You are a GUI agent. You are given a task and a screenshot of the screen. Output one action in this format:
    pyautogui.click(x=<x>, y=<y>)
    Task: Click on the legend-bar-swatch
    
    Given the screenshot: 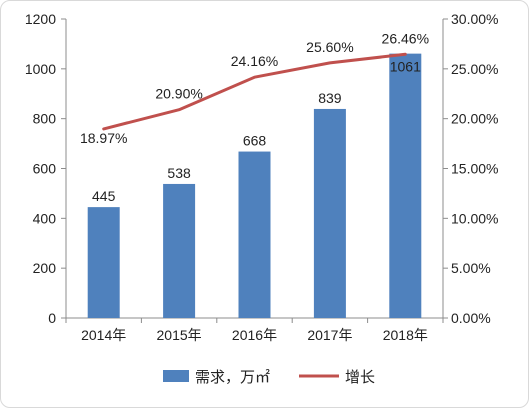 What is the action you would take?
    pyautogui.click(x=176, y=376)
    